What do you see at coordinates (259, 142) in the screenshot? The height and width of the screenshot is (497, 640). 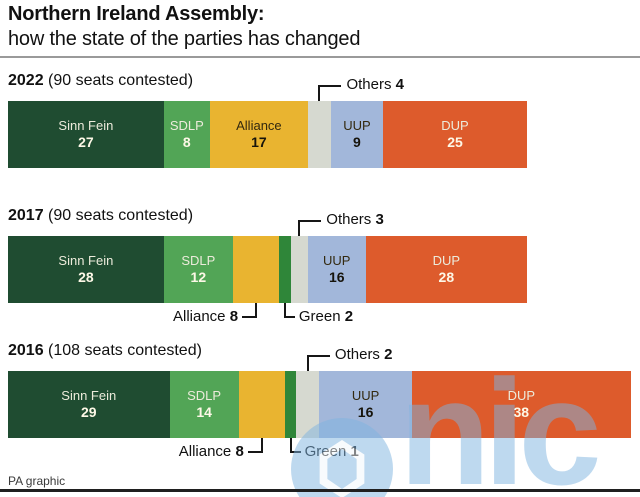 I see `seat-count-label: 17` at bounding box center [259, 142].